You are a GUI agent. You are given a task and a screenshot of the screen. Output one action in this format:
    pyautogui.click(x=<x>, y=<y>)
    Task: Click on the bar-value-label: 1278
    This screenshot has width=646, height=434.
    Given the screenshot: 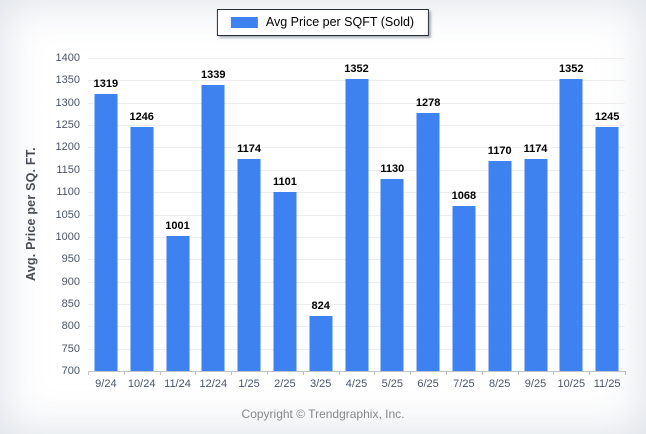 What is the action you would take?
    pyautogui.click(x=428, y=102)
    